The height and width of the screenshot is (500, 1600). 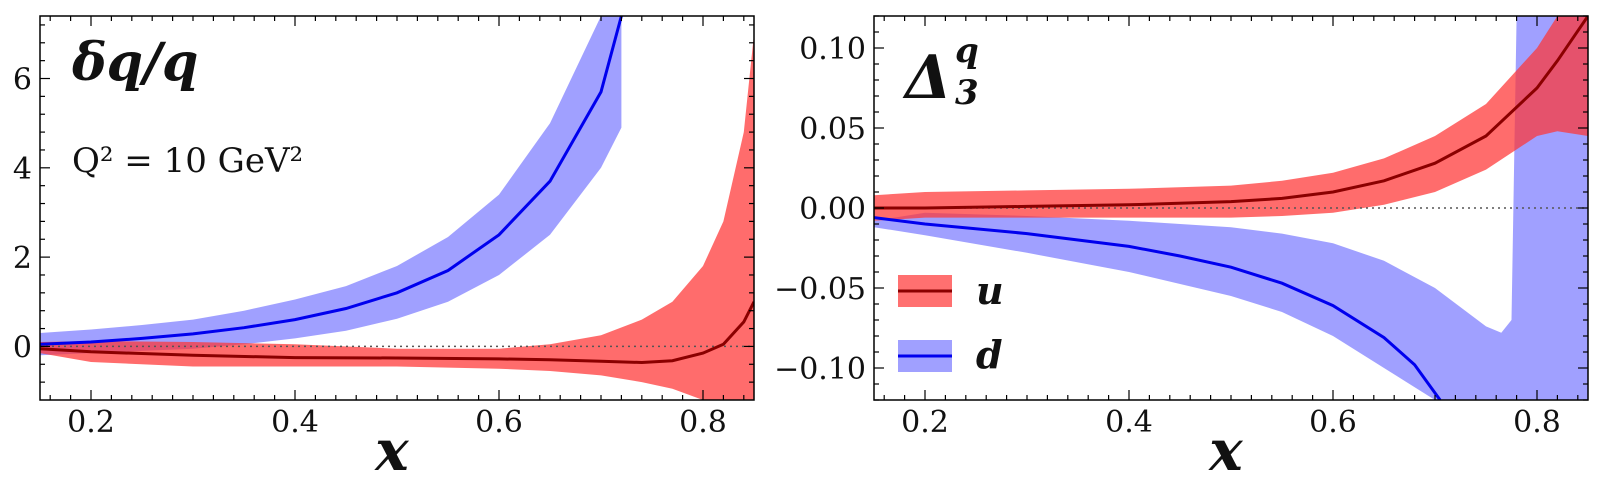 I want to click on left-x-tick-label: 0.6, so click(x=499, y=422).